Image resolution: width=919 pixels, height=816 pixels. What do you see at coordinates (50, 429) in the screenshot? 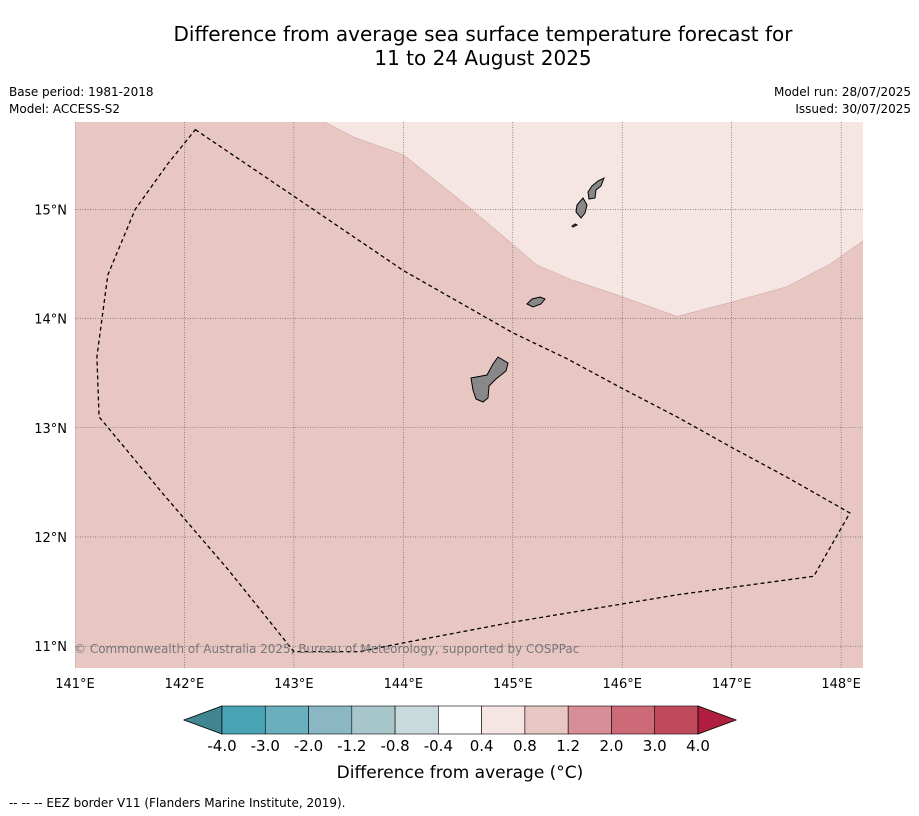
I see `lat-tick-label: 13°N` at bounding box center [50, 429].